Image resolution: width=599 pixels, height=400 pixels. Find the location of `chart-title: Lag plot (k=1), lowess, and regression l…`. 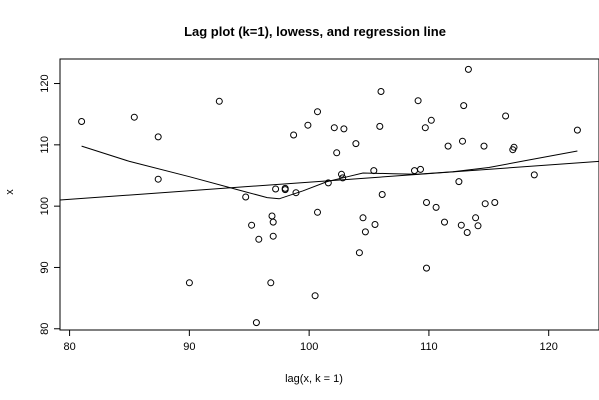

chart-title: Lag plot (k=1), lowess, and regression l… is located at coordinates (315, 31).